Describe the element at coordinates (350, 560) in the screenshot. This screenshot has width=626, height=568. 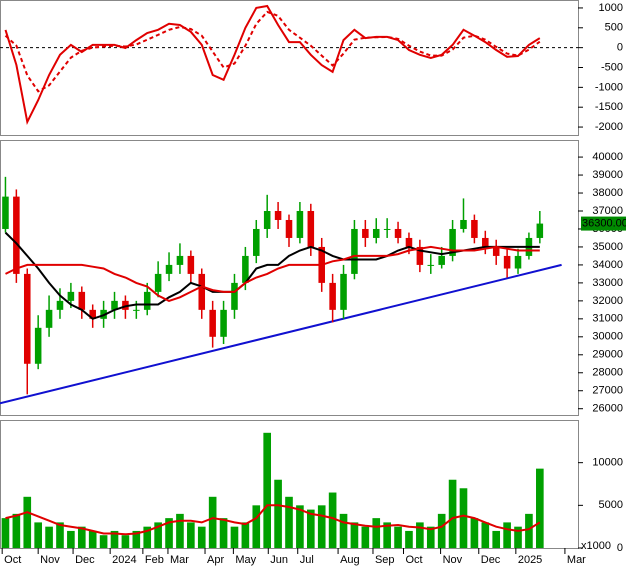
I see `x-tick-label: Aug` at that location.